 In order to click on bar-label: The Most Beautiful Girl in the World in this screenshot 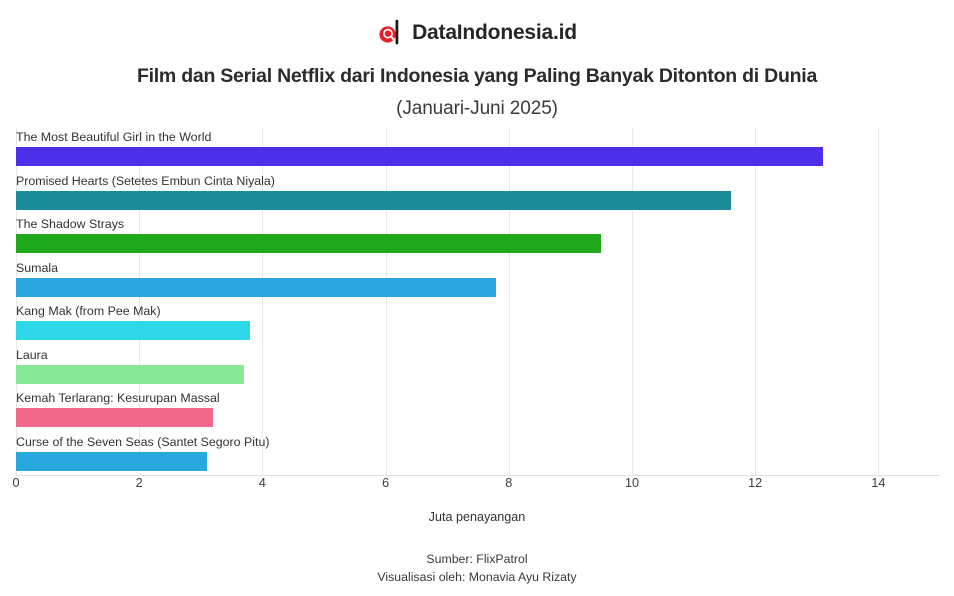, I will do `click(114, 137)`.